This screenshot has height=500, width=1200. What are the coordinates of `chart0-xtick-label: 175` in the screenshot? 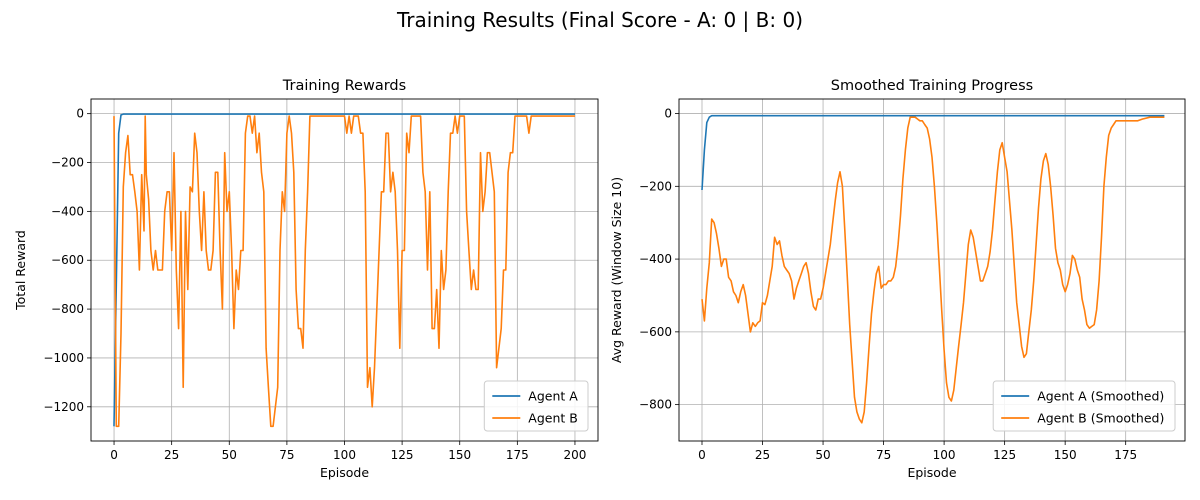 It's located at (517, 455).